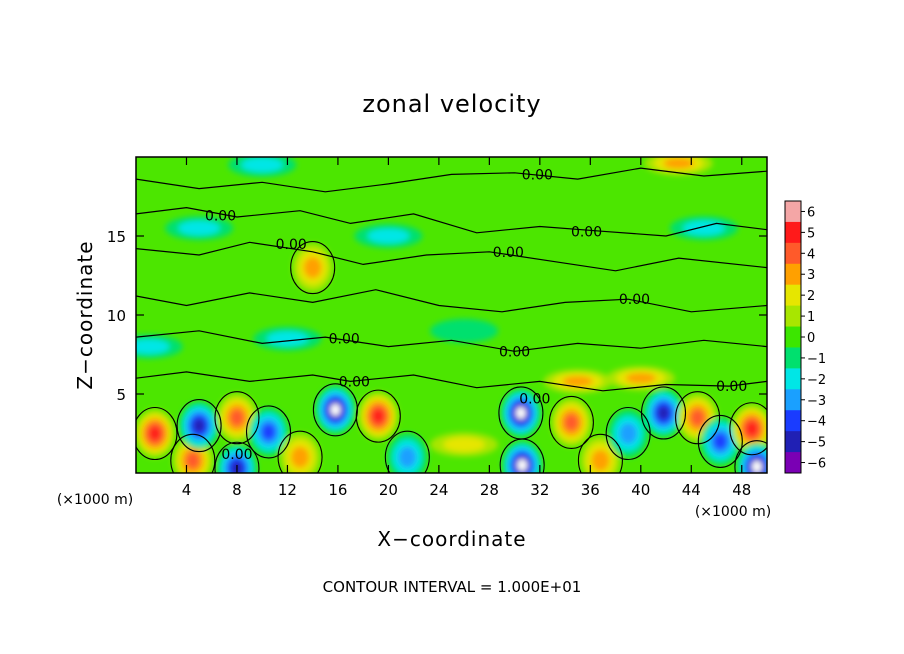 Image resolution: width=904 pixels, height=654 pixels. I want to click on x-tick-label: 36, so click(590, 490).